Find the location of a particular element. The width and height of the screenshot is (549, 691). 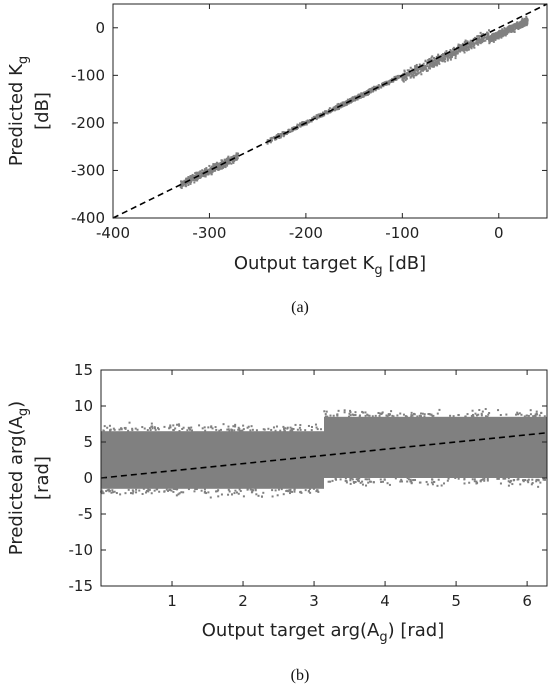

chart-a-x-tick-label: -400 is located at coordinates (113, 233).